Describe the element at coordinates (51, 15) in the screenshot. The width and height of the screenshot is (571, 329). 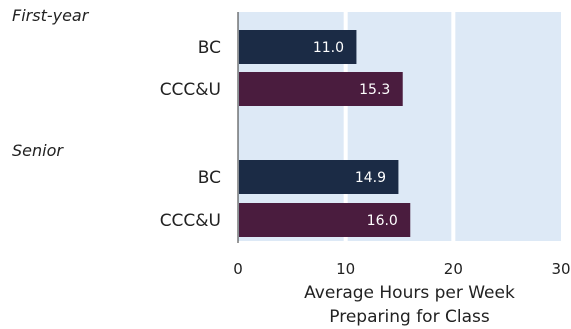
I see `group-label: First-year` at that location.